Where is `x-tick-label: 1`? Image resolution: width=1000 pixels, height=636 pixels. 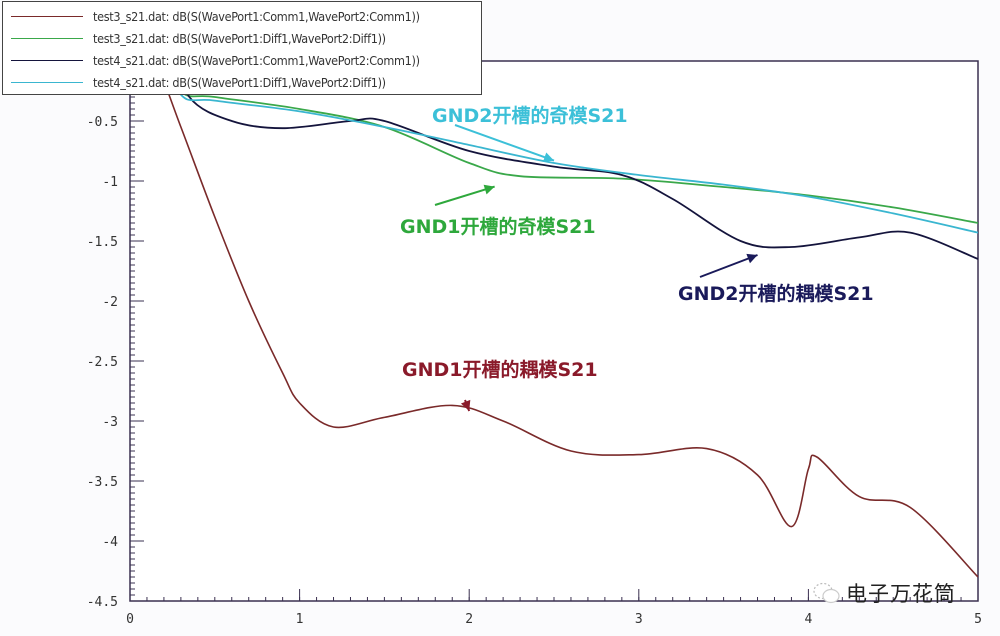
x-tick-label: 1 is located at coordinates (300, 619).